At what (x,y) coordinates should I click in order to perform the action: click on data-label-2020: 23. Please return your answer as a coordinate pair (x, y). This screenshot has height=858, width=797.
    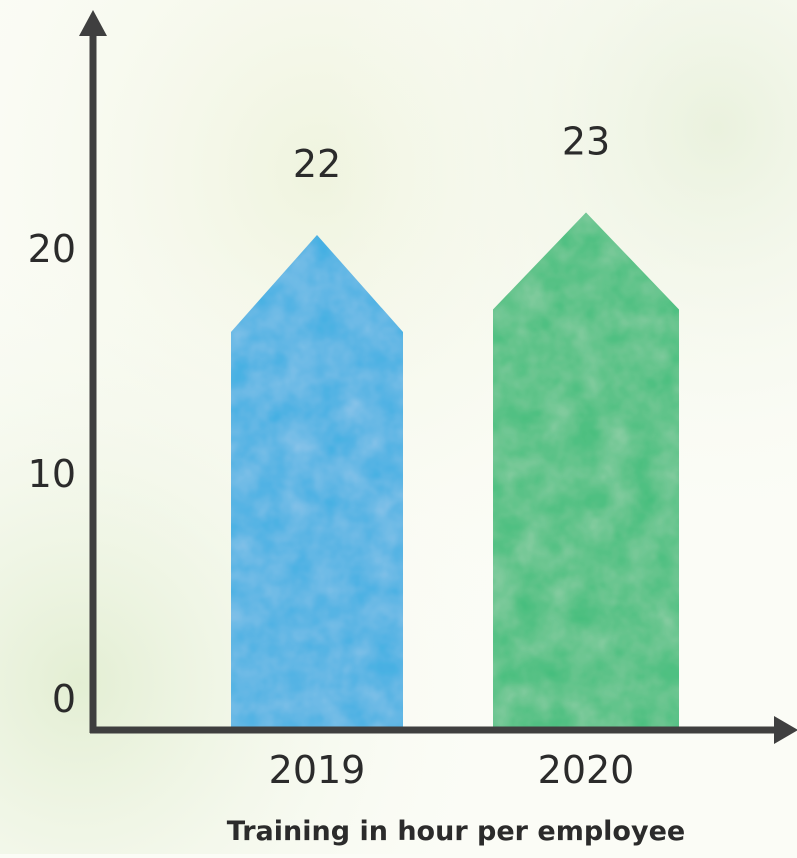
    Looking at the image, I should click on (586, 142).